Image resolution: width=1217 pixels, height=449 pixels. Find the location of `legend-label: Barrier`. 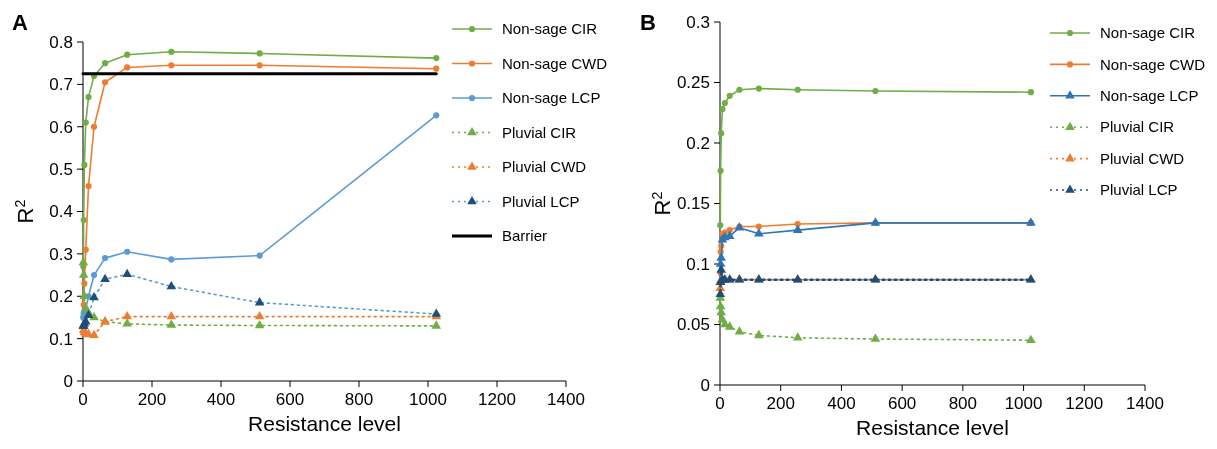

legend-label: Barrier is located at coordinates (525, 236).